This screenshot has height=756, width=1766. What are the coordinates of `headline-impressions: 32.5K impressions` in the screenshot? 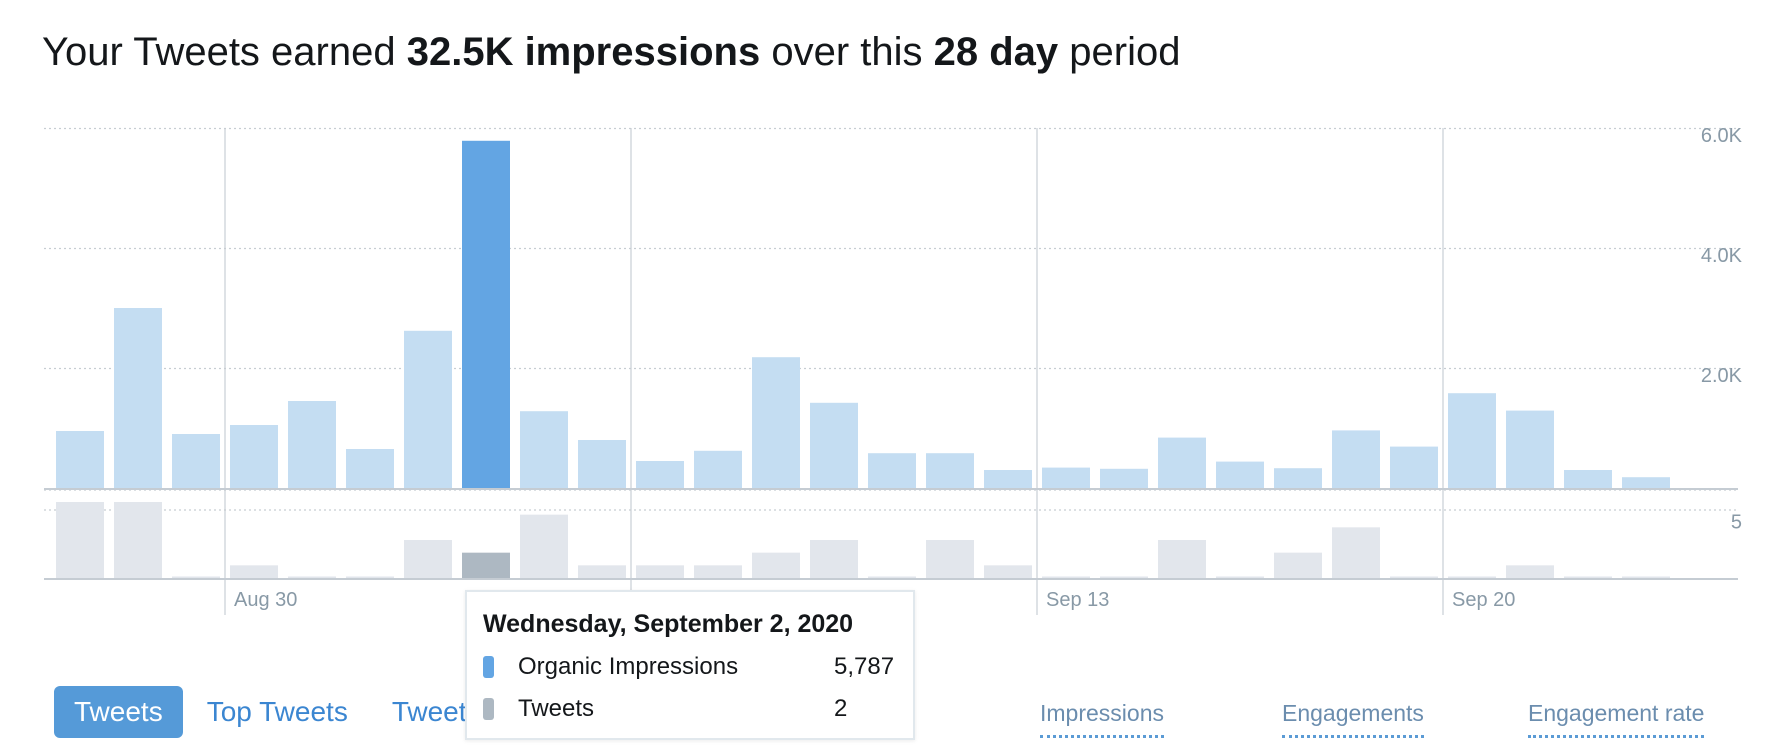 It's located at (583, 52).